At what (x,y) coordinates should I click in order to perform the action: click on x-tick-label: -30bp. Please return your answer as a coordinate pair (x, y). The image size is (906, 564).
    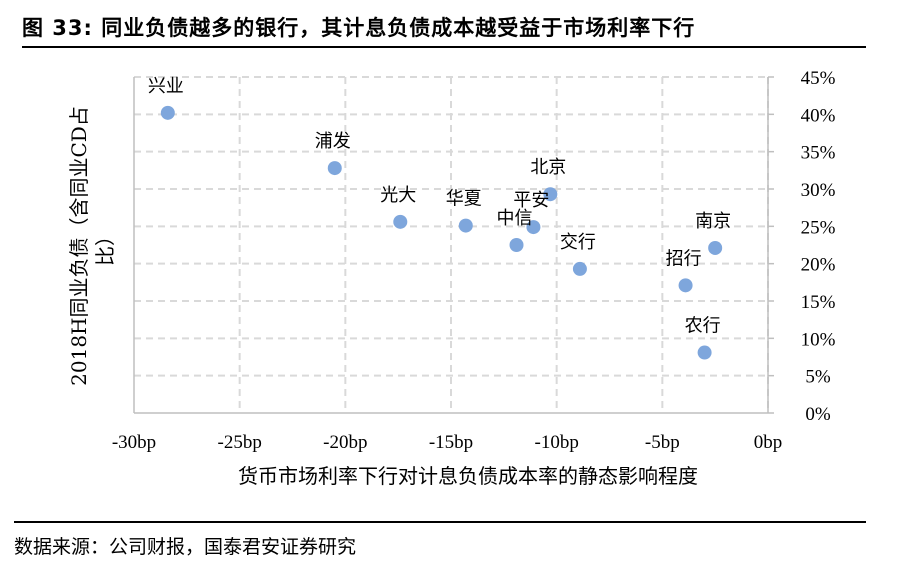
    Looking at the image, I should click on (134, 442).